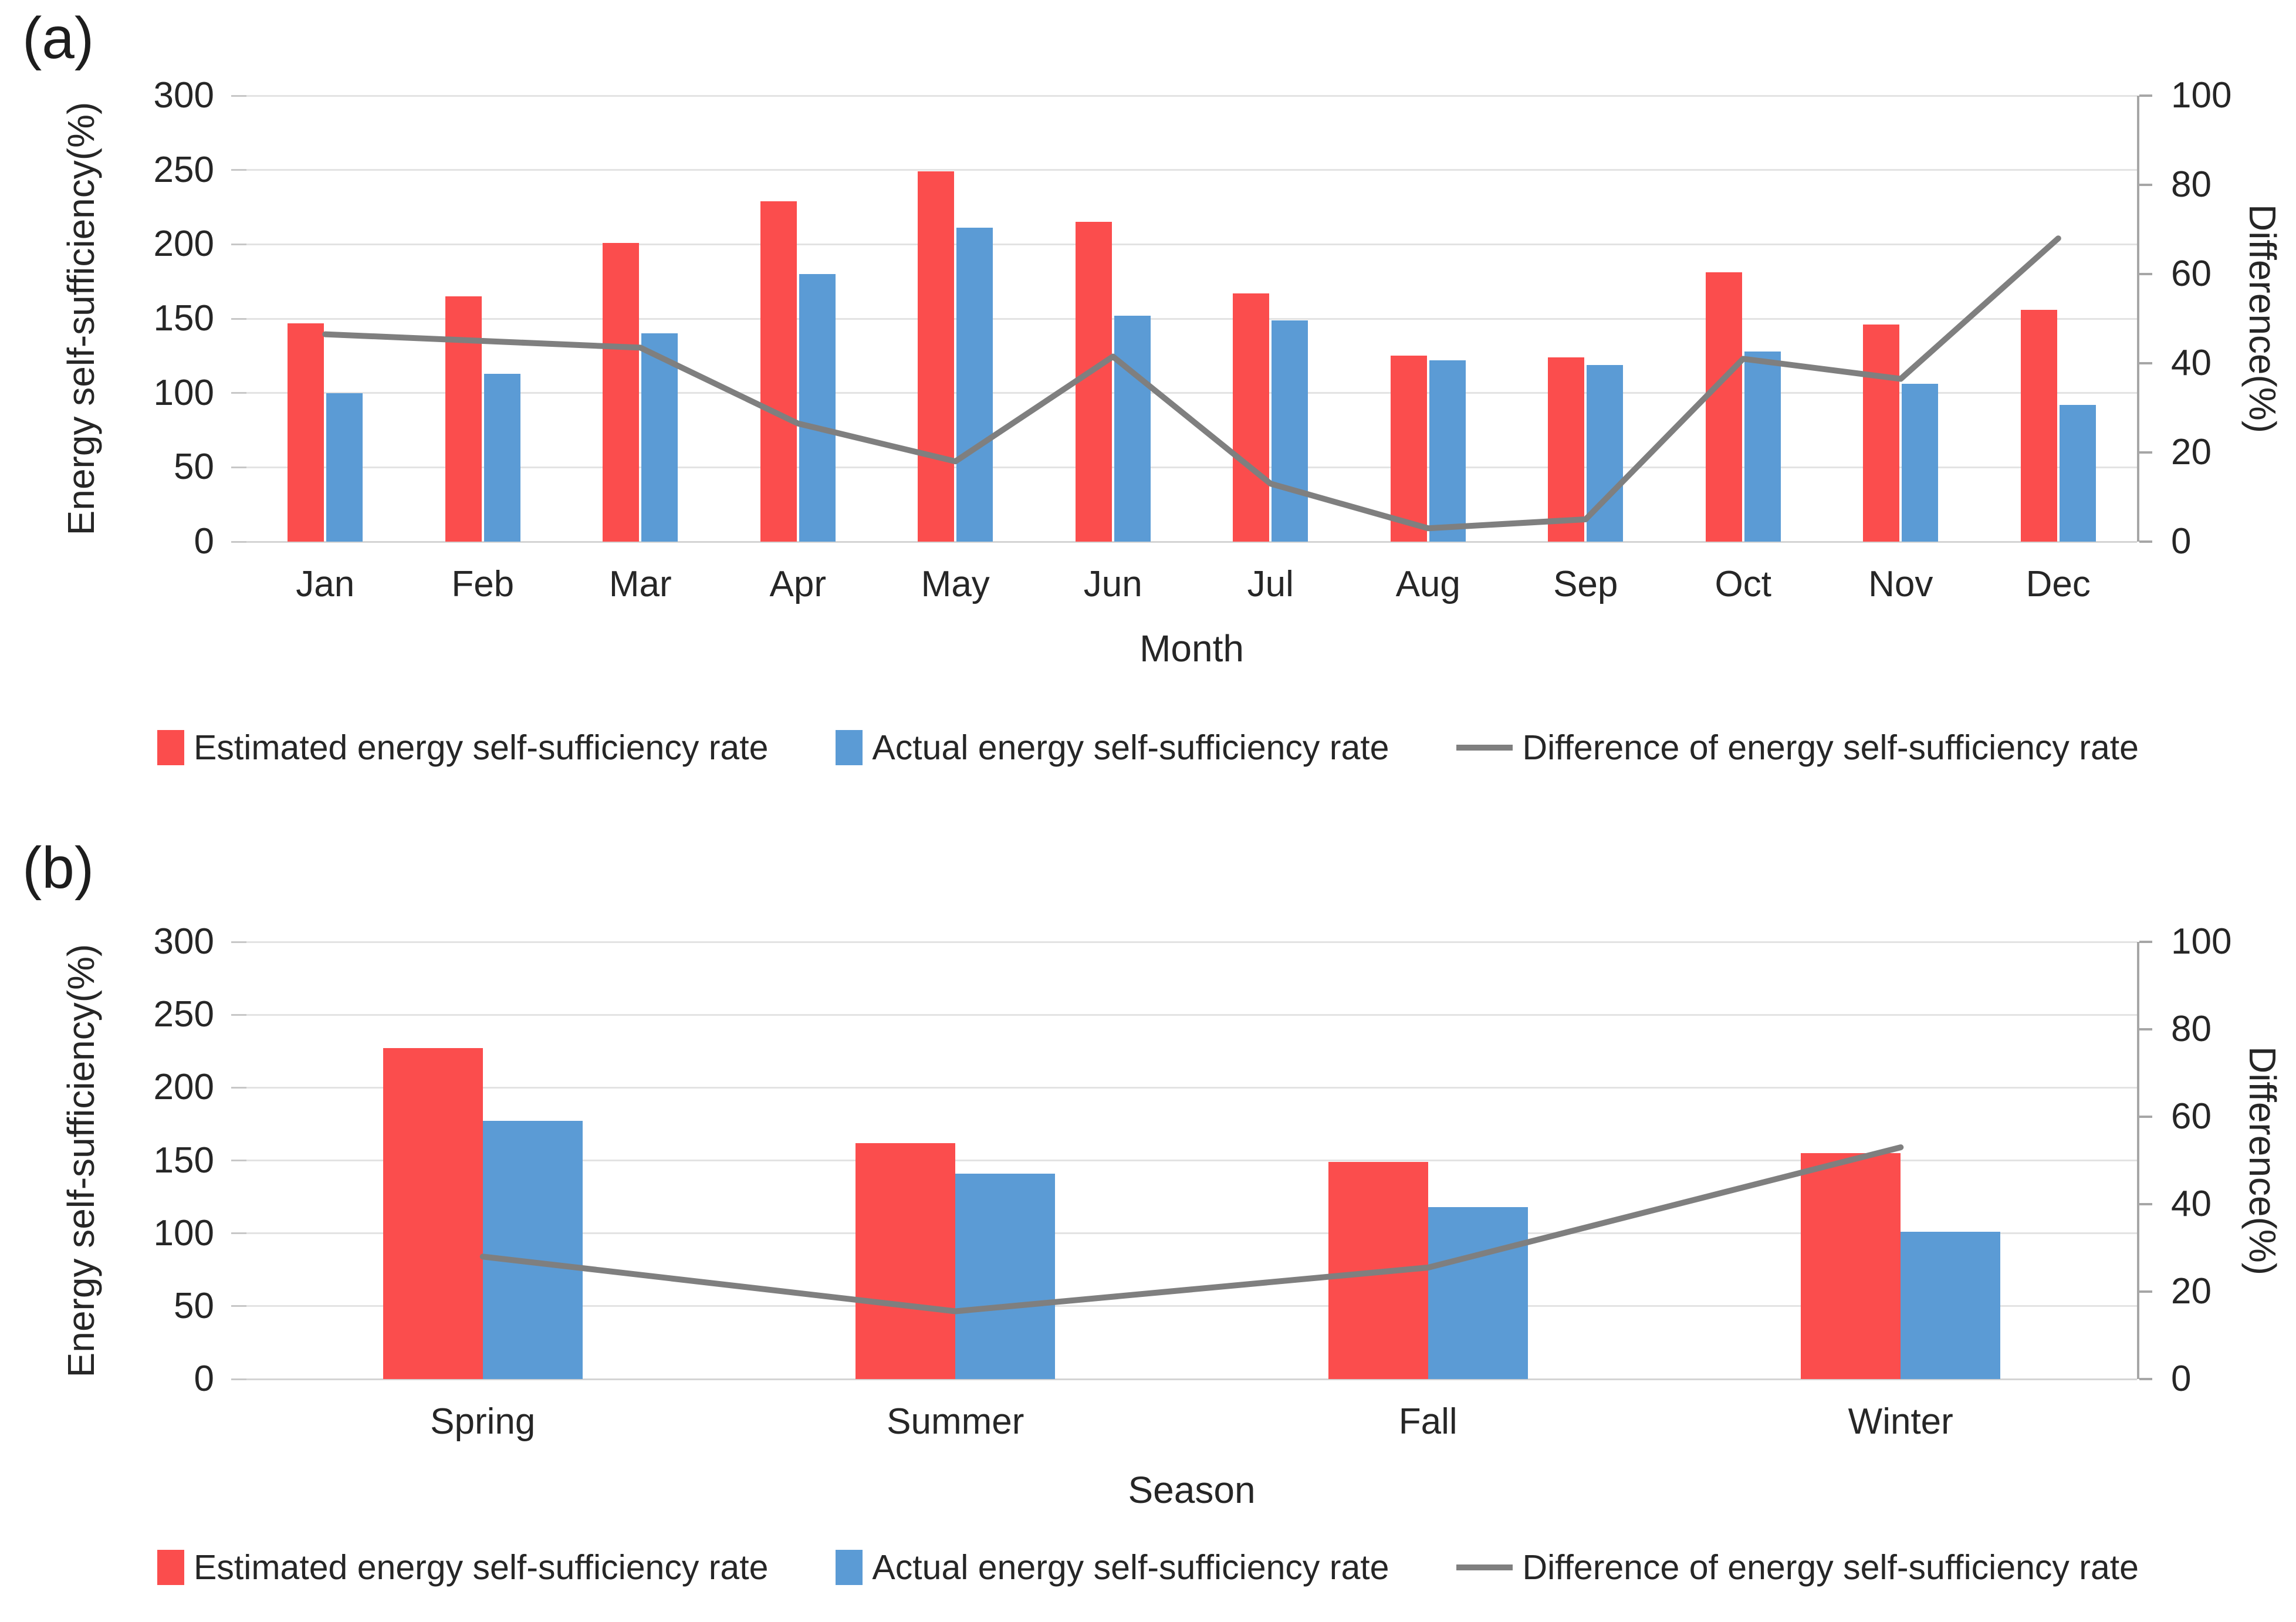 This screenshot has width=2296, height=1622. What do you see at coordinates (1093, 382) in the screenshot?
I see `bar-estimated-Jun` at bounding box center [1093, 382].